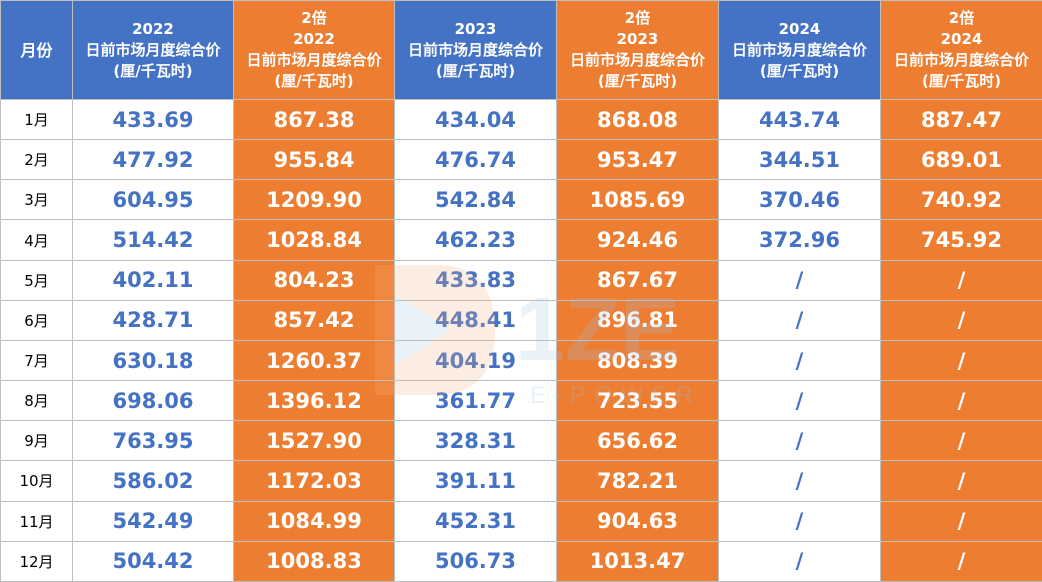 This screenshot has height=582, width=1042. Describe the element at coordinates (637, 561) in the screenshot. I see `double-price-cell: 1013.47` at that location.